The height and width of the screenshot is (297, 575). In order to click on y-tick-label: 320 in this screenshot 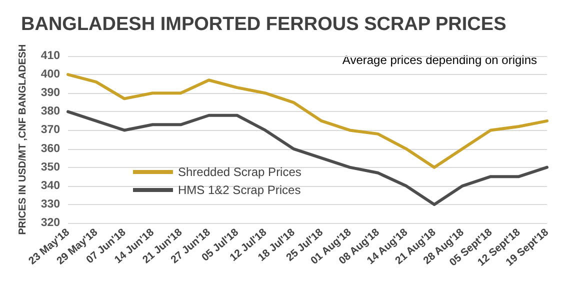, I will do `click(50, 223)`.